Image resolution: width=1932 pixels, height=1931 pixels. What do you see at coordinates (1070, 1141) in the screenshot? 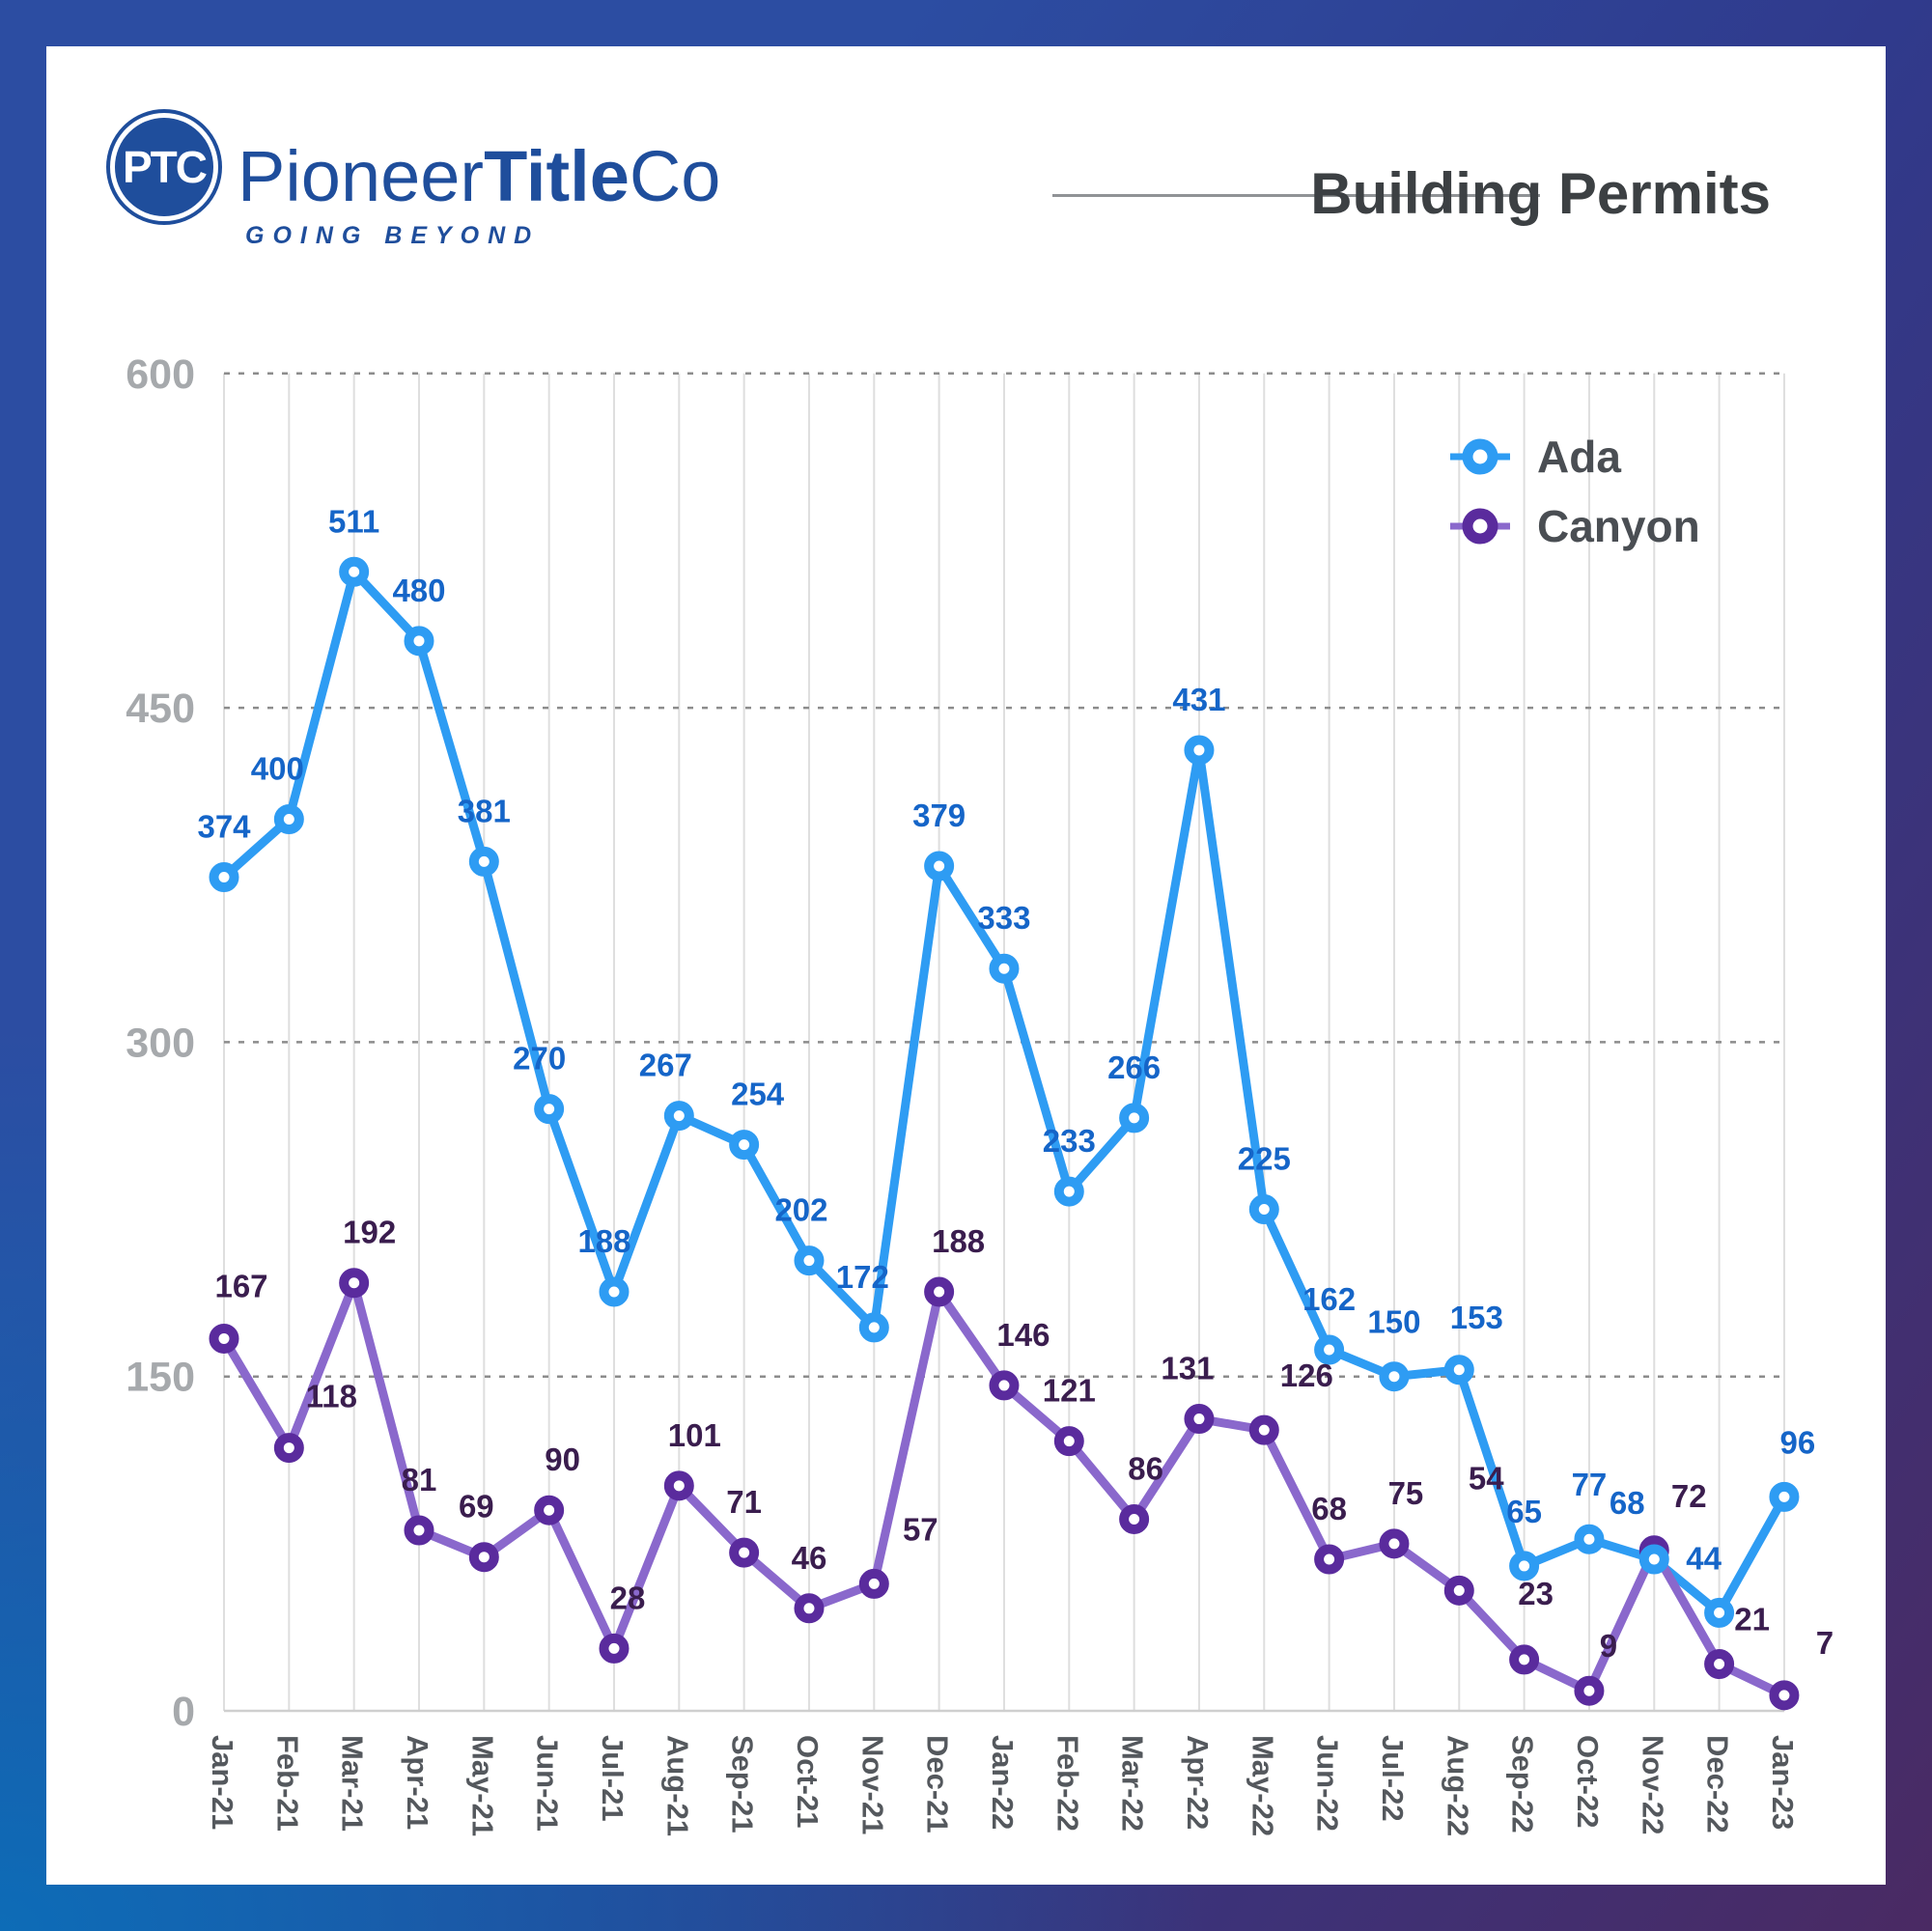
I see `value-label-ada-Feb-22: 233` at bounding box center [1070, 1141].